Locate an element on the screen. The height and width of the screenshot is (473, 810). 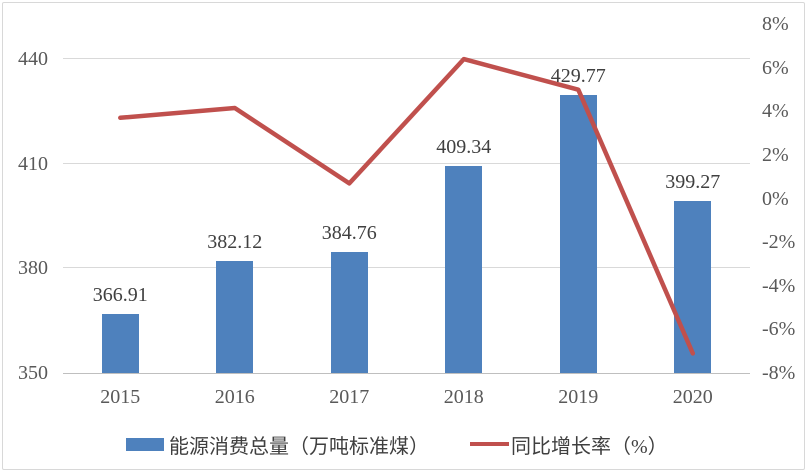
right-axis-tick-label: 6% is located at coordinates (775, 67).